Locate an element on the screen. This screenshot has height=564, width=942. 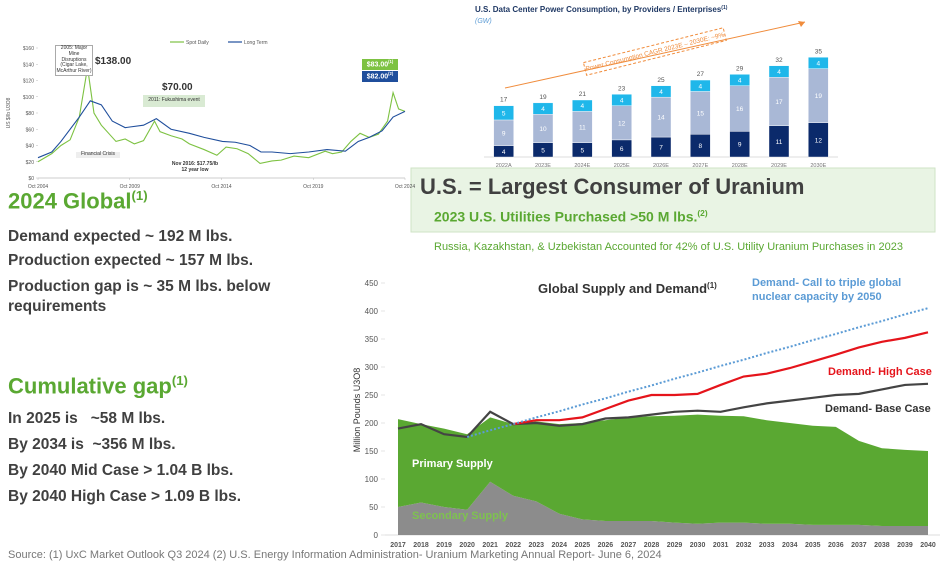
bar-total-label: 21 is located at coordinates (583, 94).